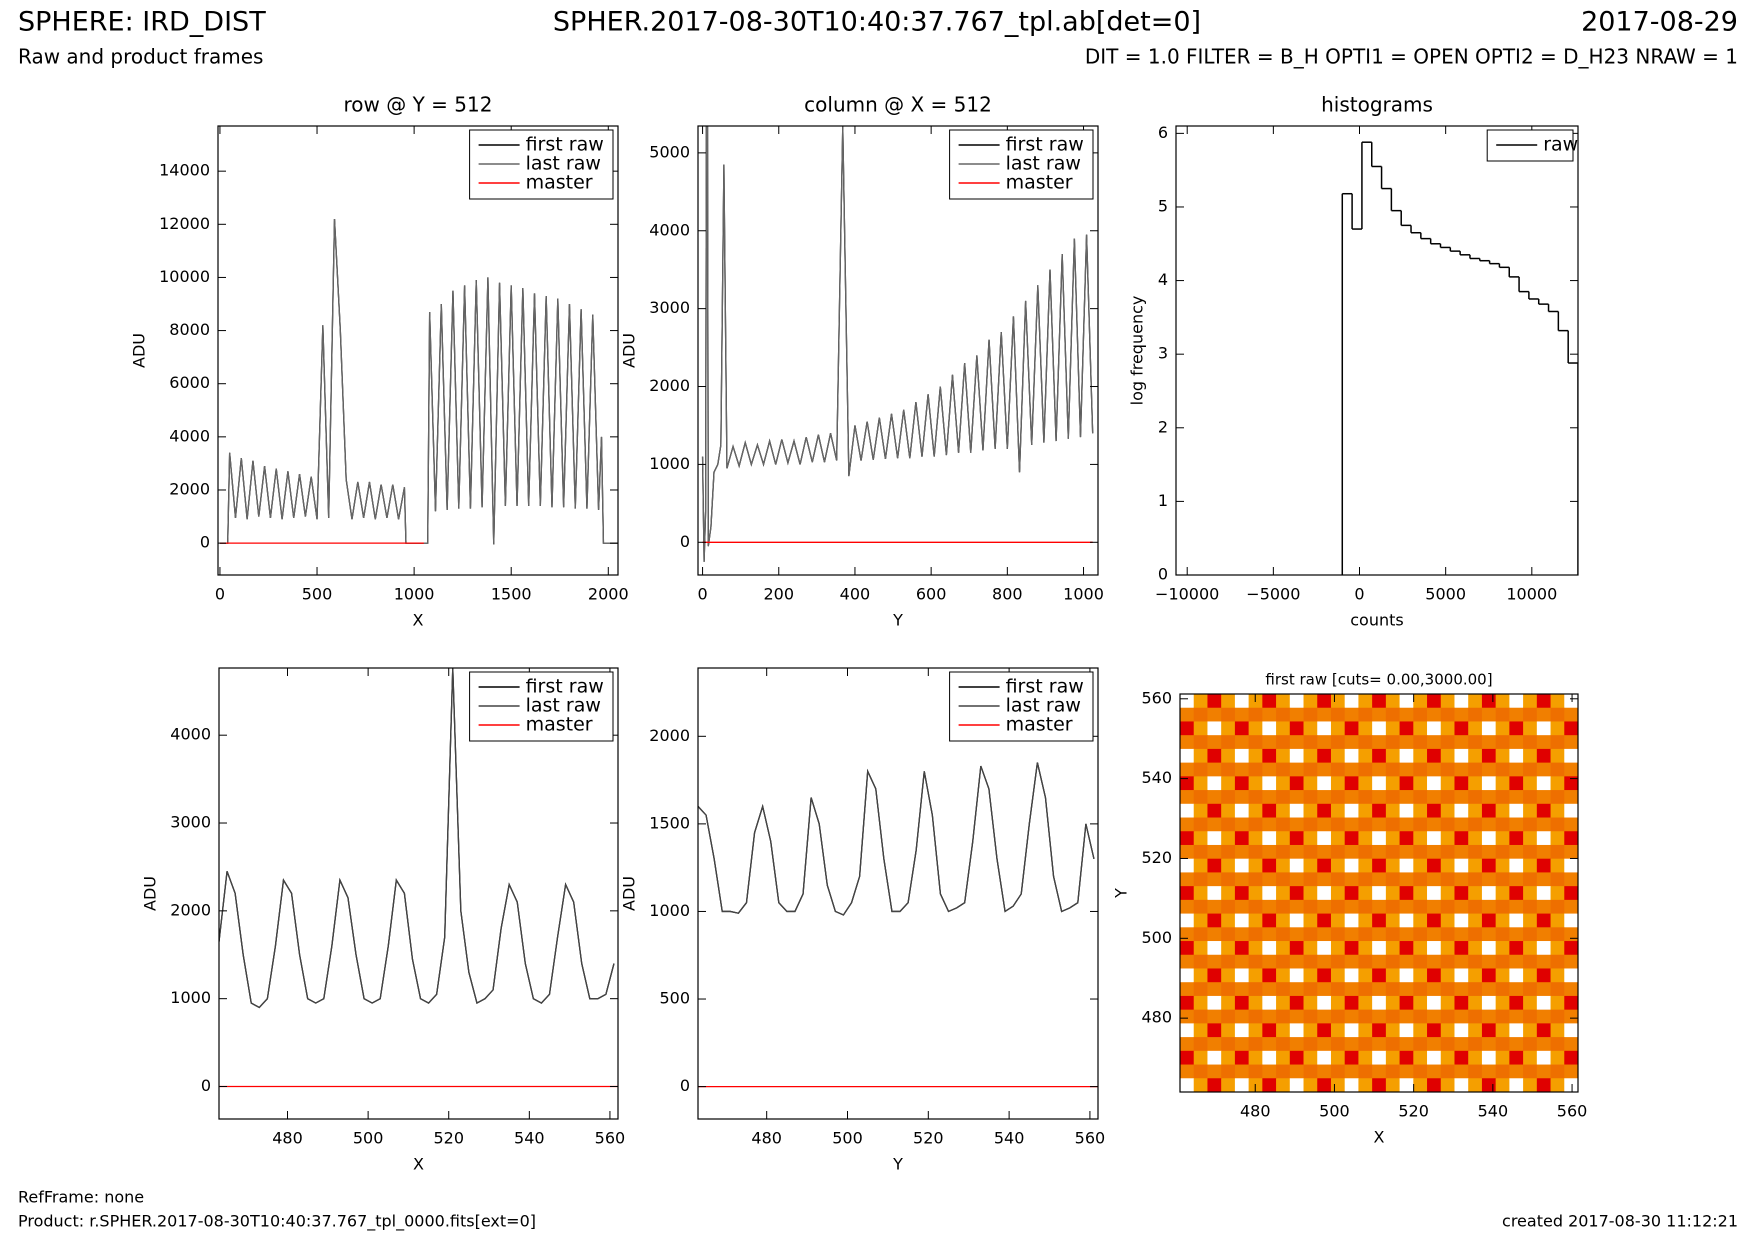 The height and width of the screenshot is (1245, 1755). What do you see at coordinates (931, 594) in the screenshot?
I see `x-tick-label: 600` at bounding box center [931, 594].